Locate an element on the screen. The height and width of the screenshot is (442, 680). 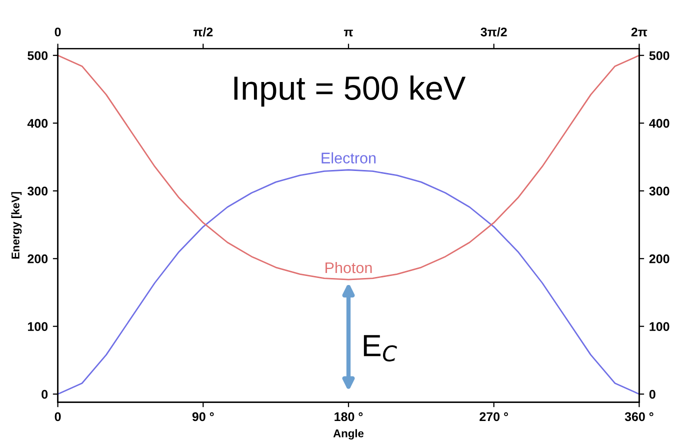
y2-tick-label: 300 is located at coordinates (659, 191).